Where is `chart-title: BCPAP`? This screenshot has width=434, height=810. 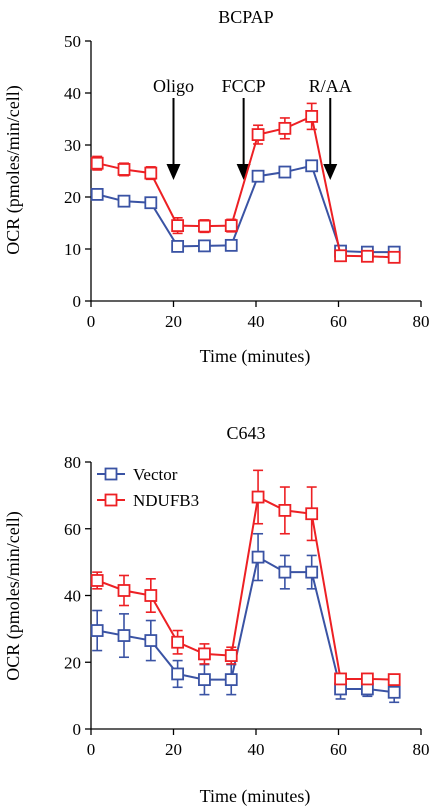 chart-title: BCPAP is located at coordinates (245, 17).